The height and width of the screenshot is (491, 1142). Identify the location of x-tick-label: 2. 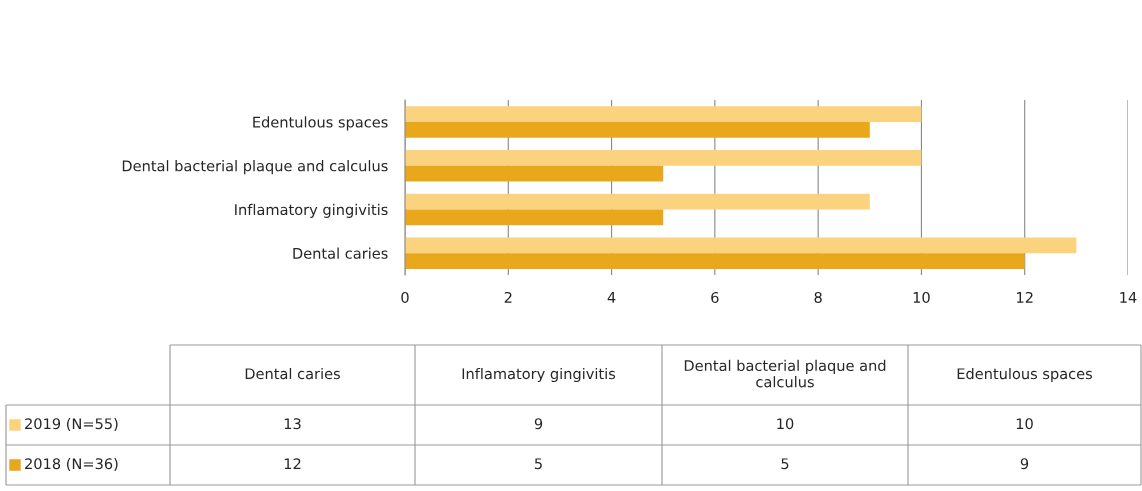
(508, 297).